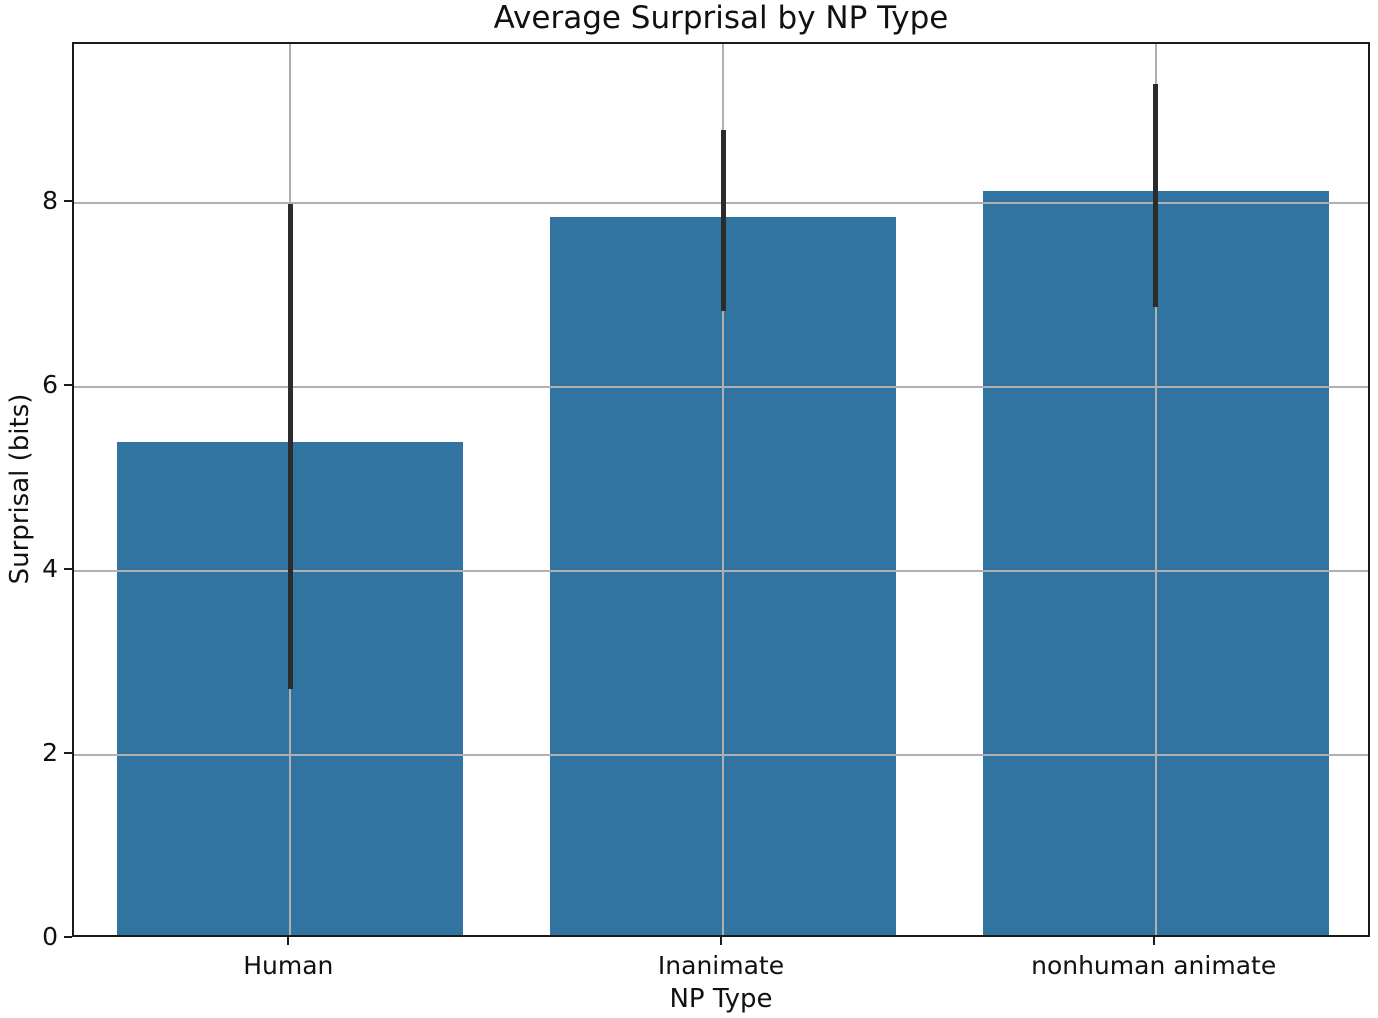 The width and height of the screenshot is (1378, 1018). Describe the element at coordinates (50, 753) in the screenshot. I see `y-tick-label: 2` at that location.